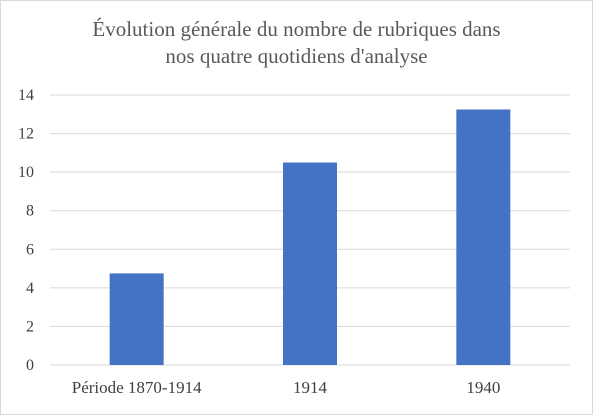 This screenshot has width=593, height=415. Describe the element at coordinates (26, 95) in the screenshot. I see `y-tick-label: 14` at that location.